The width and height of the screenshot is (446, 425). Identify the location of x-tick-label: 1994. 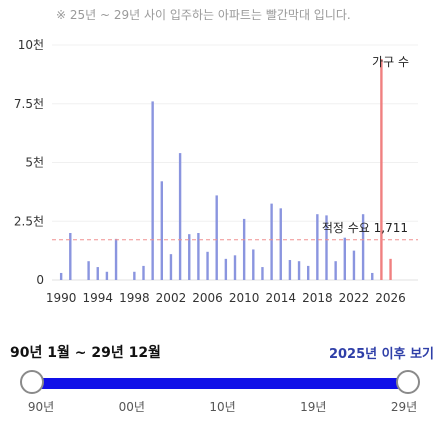
(97, 298).